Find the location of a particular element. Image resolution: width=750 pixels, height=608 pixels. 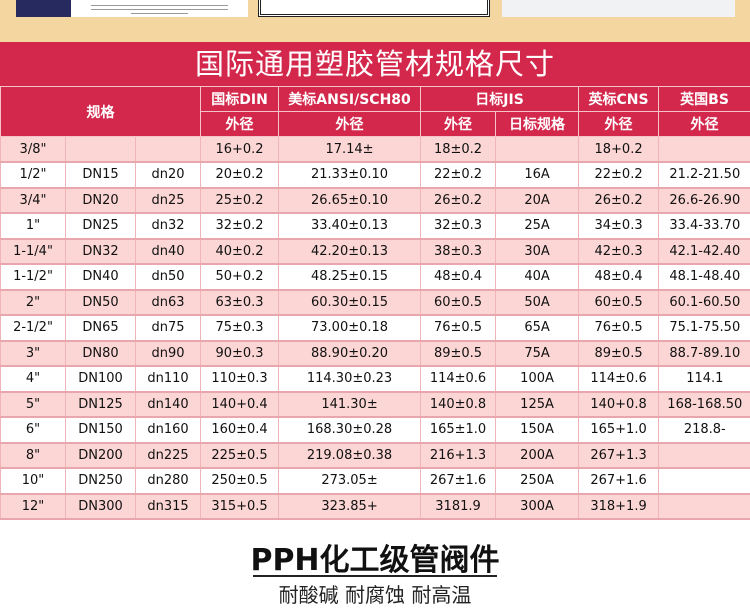

table-cell: DN25 is located at coordinates (101, 226).